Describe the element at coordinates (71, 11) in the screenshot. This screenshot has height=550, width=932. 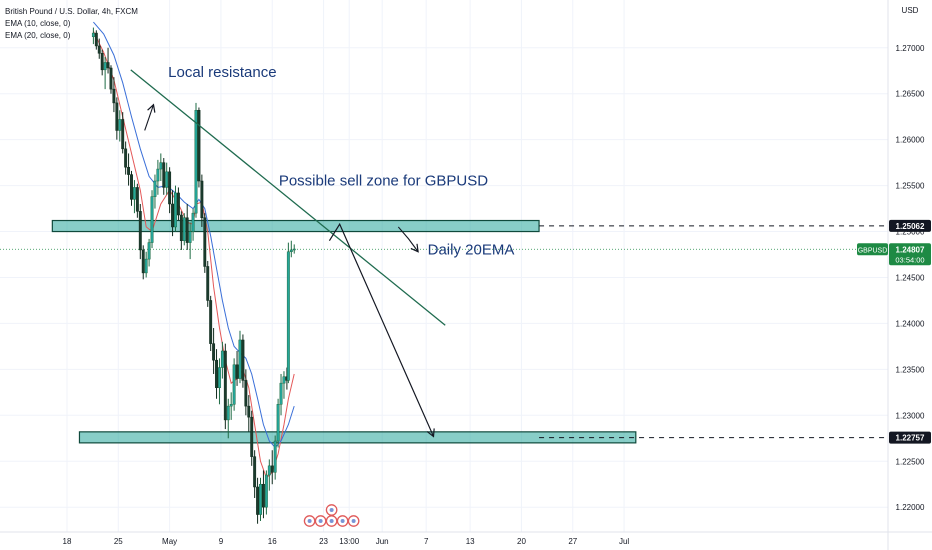
I see `symbol-title: British Pound / U.S. Dollar, 4h, FXCM` at that location.